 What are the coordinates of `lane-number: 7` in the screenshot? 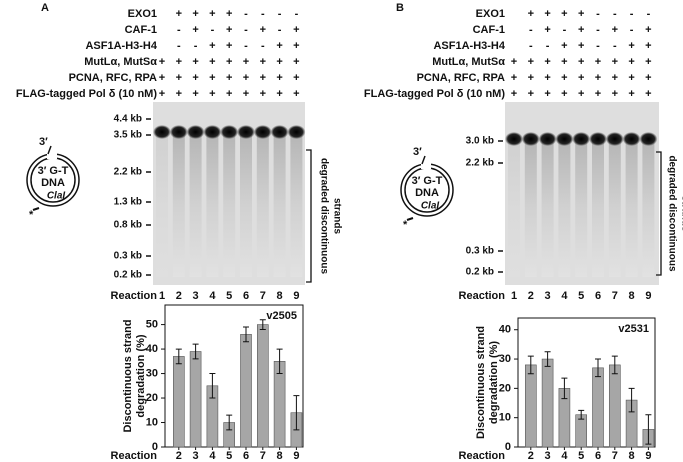 It's located at (615, 296).